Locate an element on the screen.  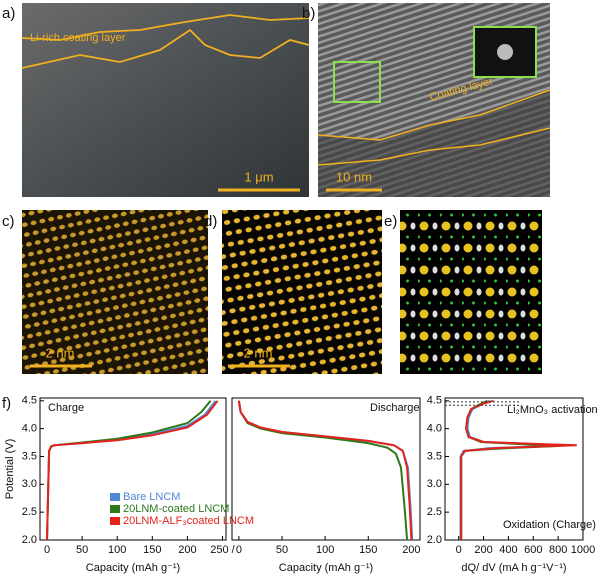
model-image is located at coordinates (471, 292).